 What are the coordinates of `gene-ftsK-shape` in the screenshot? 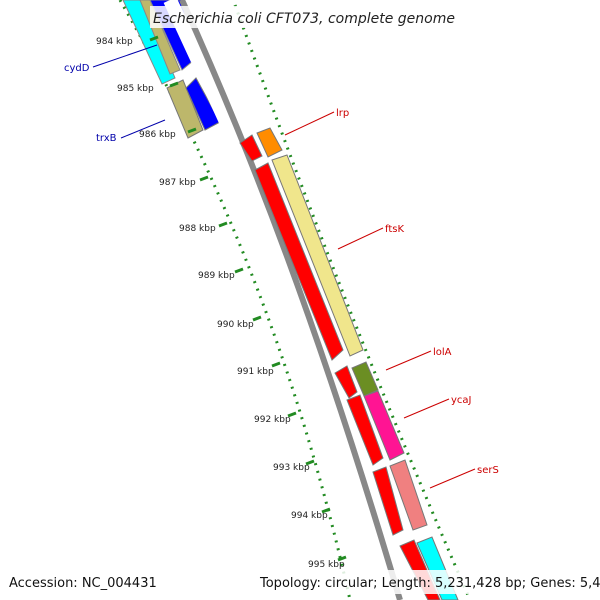 It's located at (317, 255).